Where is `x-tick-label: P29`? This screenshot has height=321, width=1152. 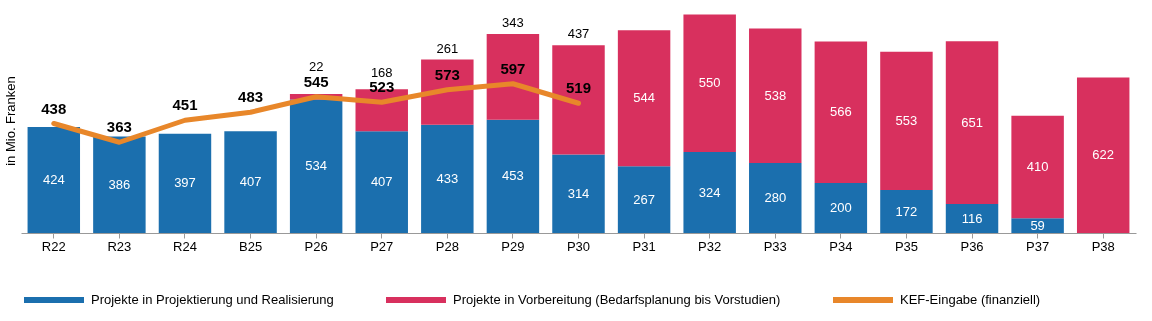
x-tick-label: P29 is located at coordinates (513, 246).